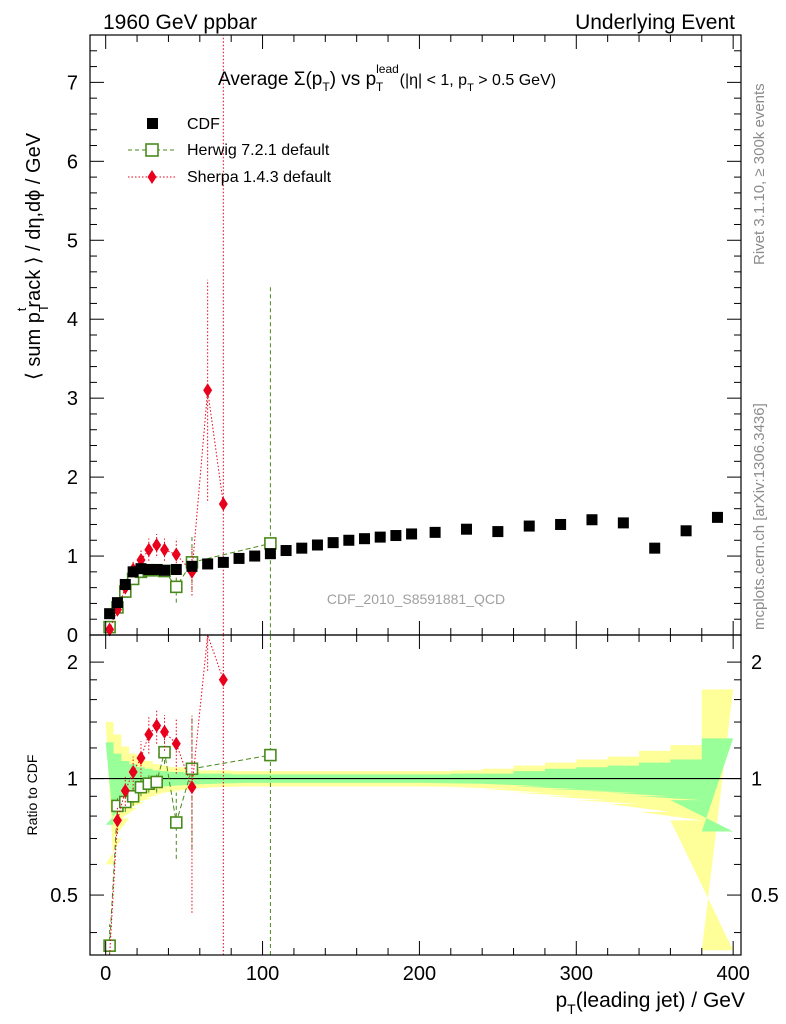 The image size is (786, 1024). What do you see at coordinates (759, 174) in the screenshot?
I see `rivet-label: Rivet 3.1.10, ≥ 300k events` at bounding box center [759, 174].